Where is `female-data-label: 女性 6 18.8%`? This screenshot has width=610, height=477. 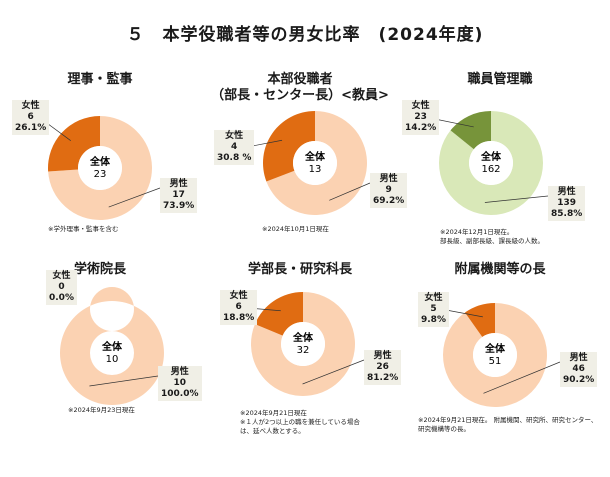 female-data-label: 女性 6 18.8% is located at coordinates (239, 307).